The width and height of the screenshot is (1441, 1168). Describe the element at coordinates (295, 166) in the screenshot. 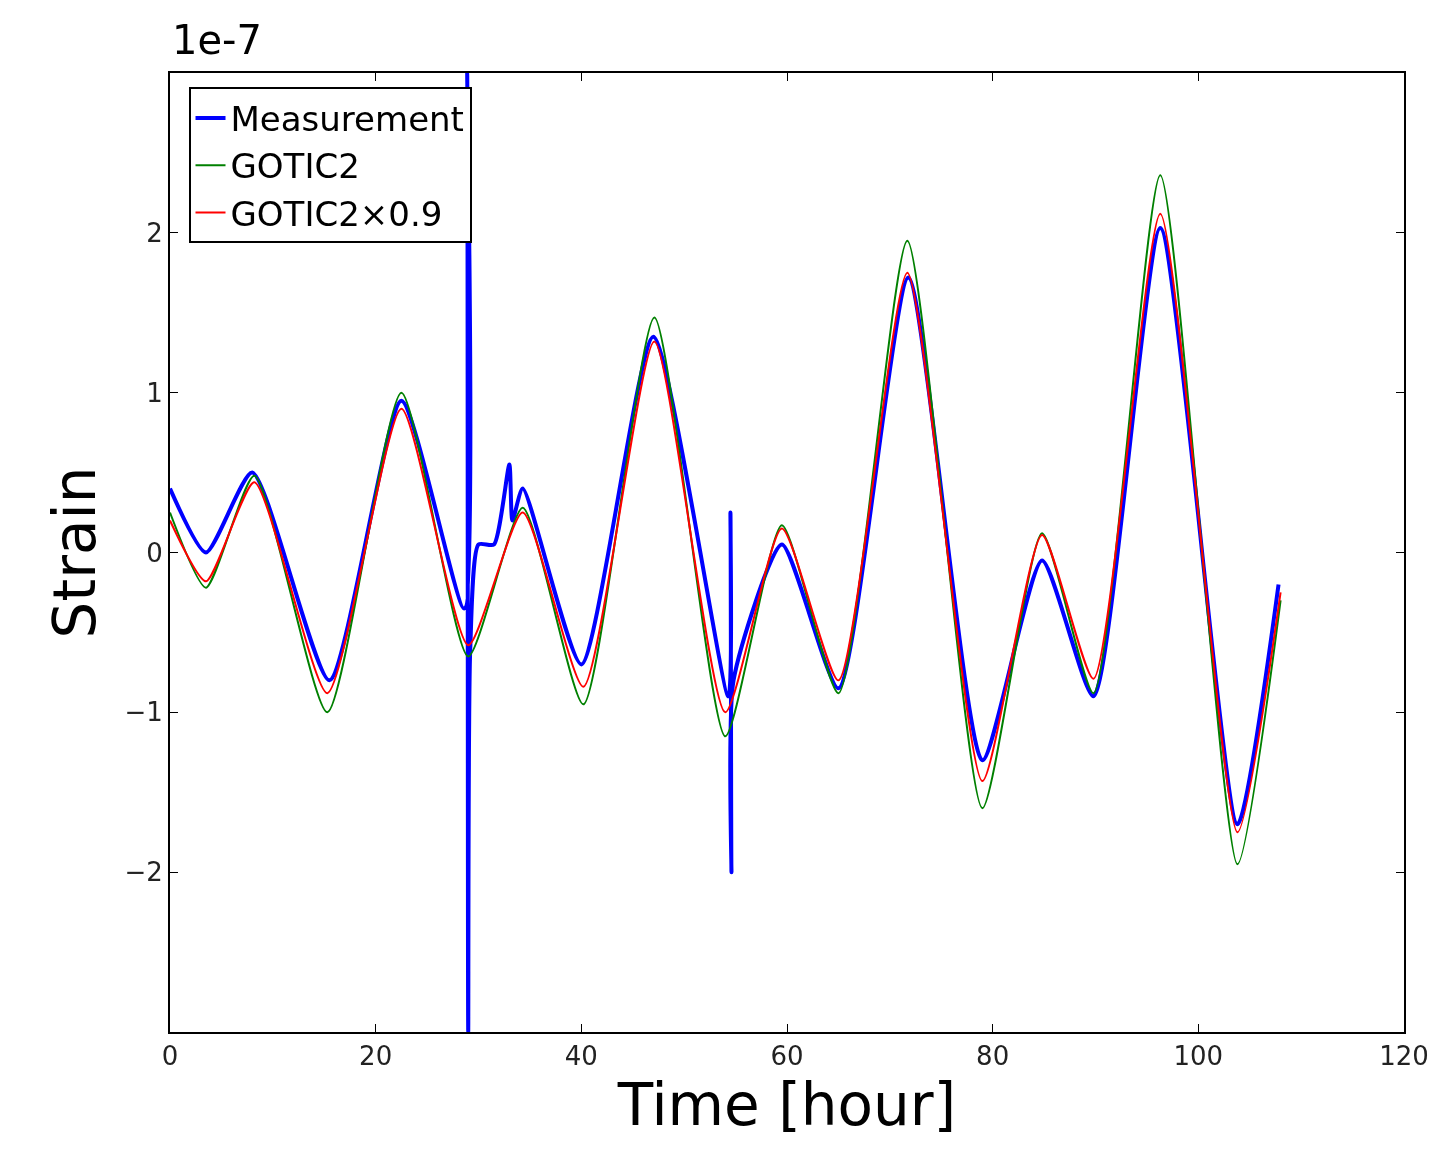

I see `legend-label: GOTIC2` at that location.